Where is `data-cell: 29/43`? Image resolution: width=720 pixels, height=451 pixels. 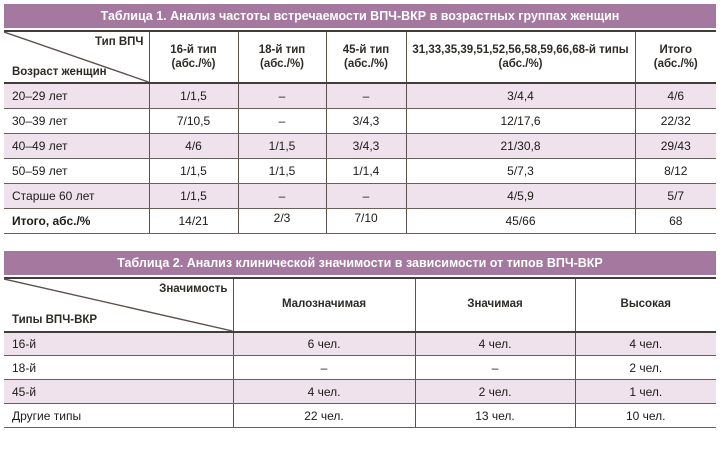 data-cell: 29/43 is located at coordinates (675, 146).